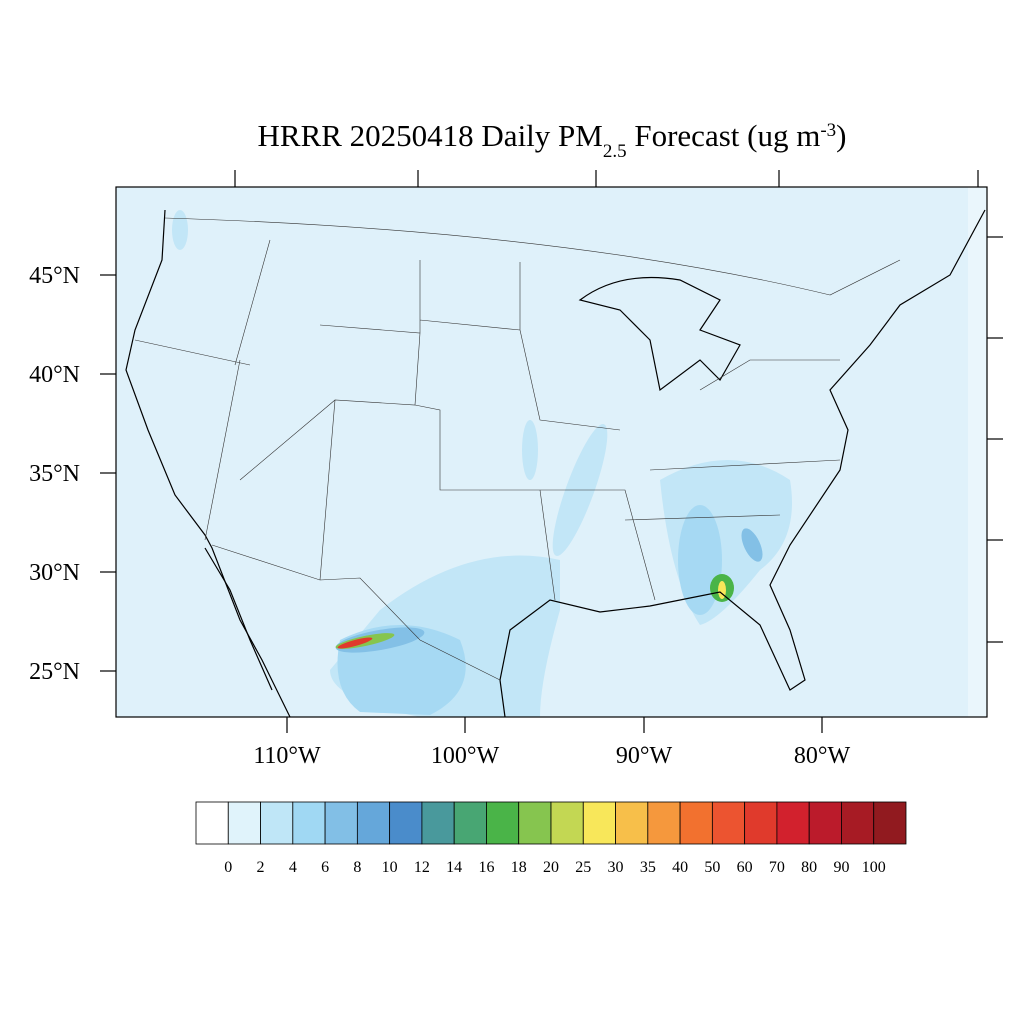 This screenshot has height=1024, width=1024. I want to click on colorbar-label: 8, so click(357, 867).